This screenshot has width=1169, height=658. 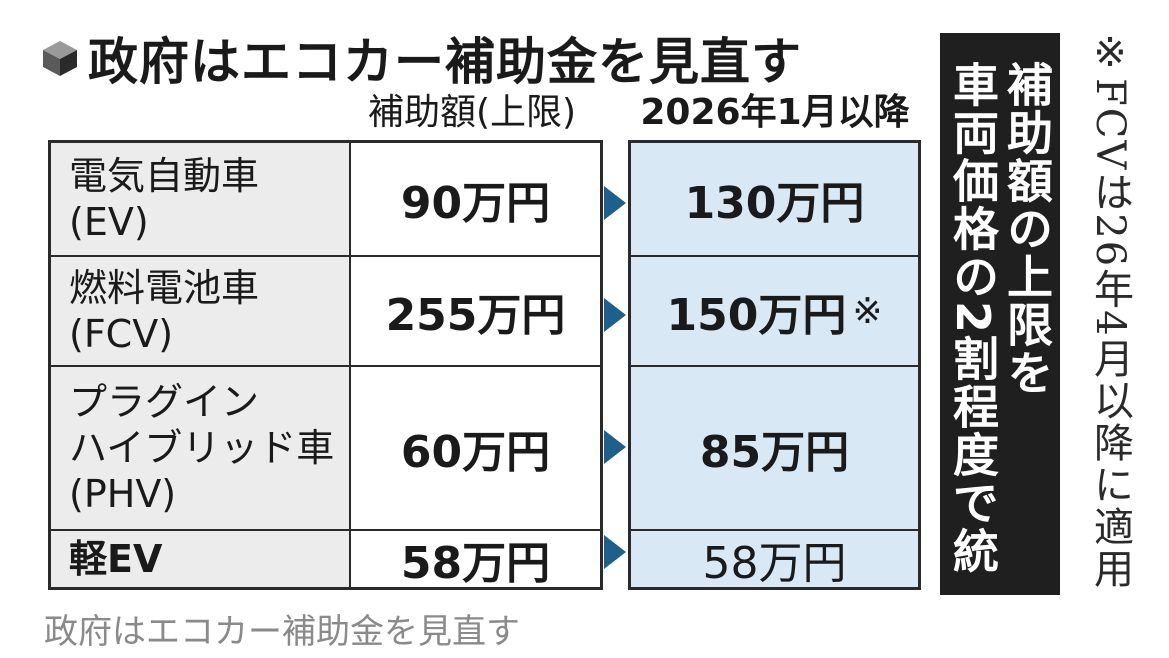 What do you see at coordinates (774, 203) in the screenshot?
I see `new-amount: 130万円` at bounding box center [774, 203].